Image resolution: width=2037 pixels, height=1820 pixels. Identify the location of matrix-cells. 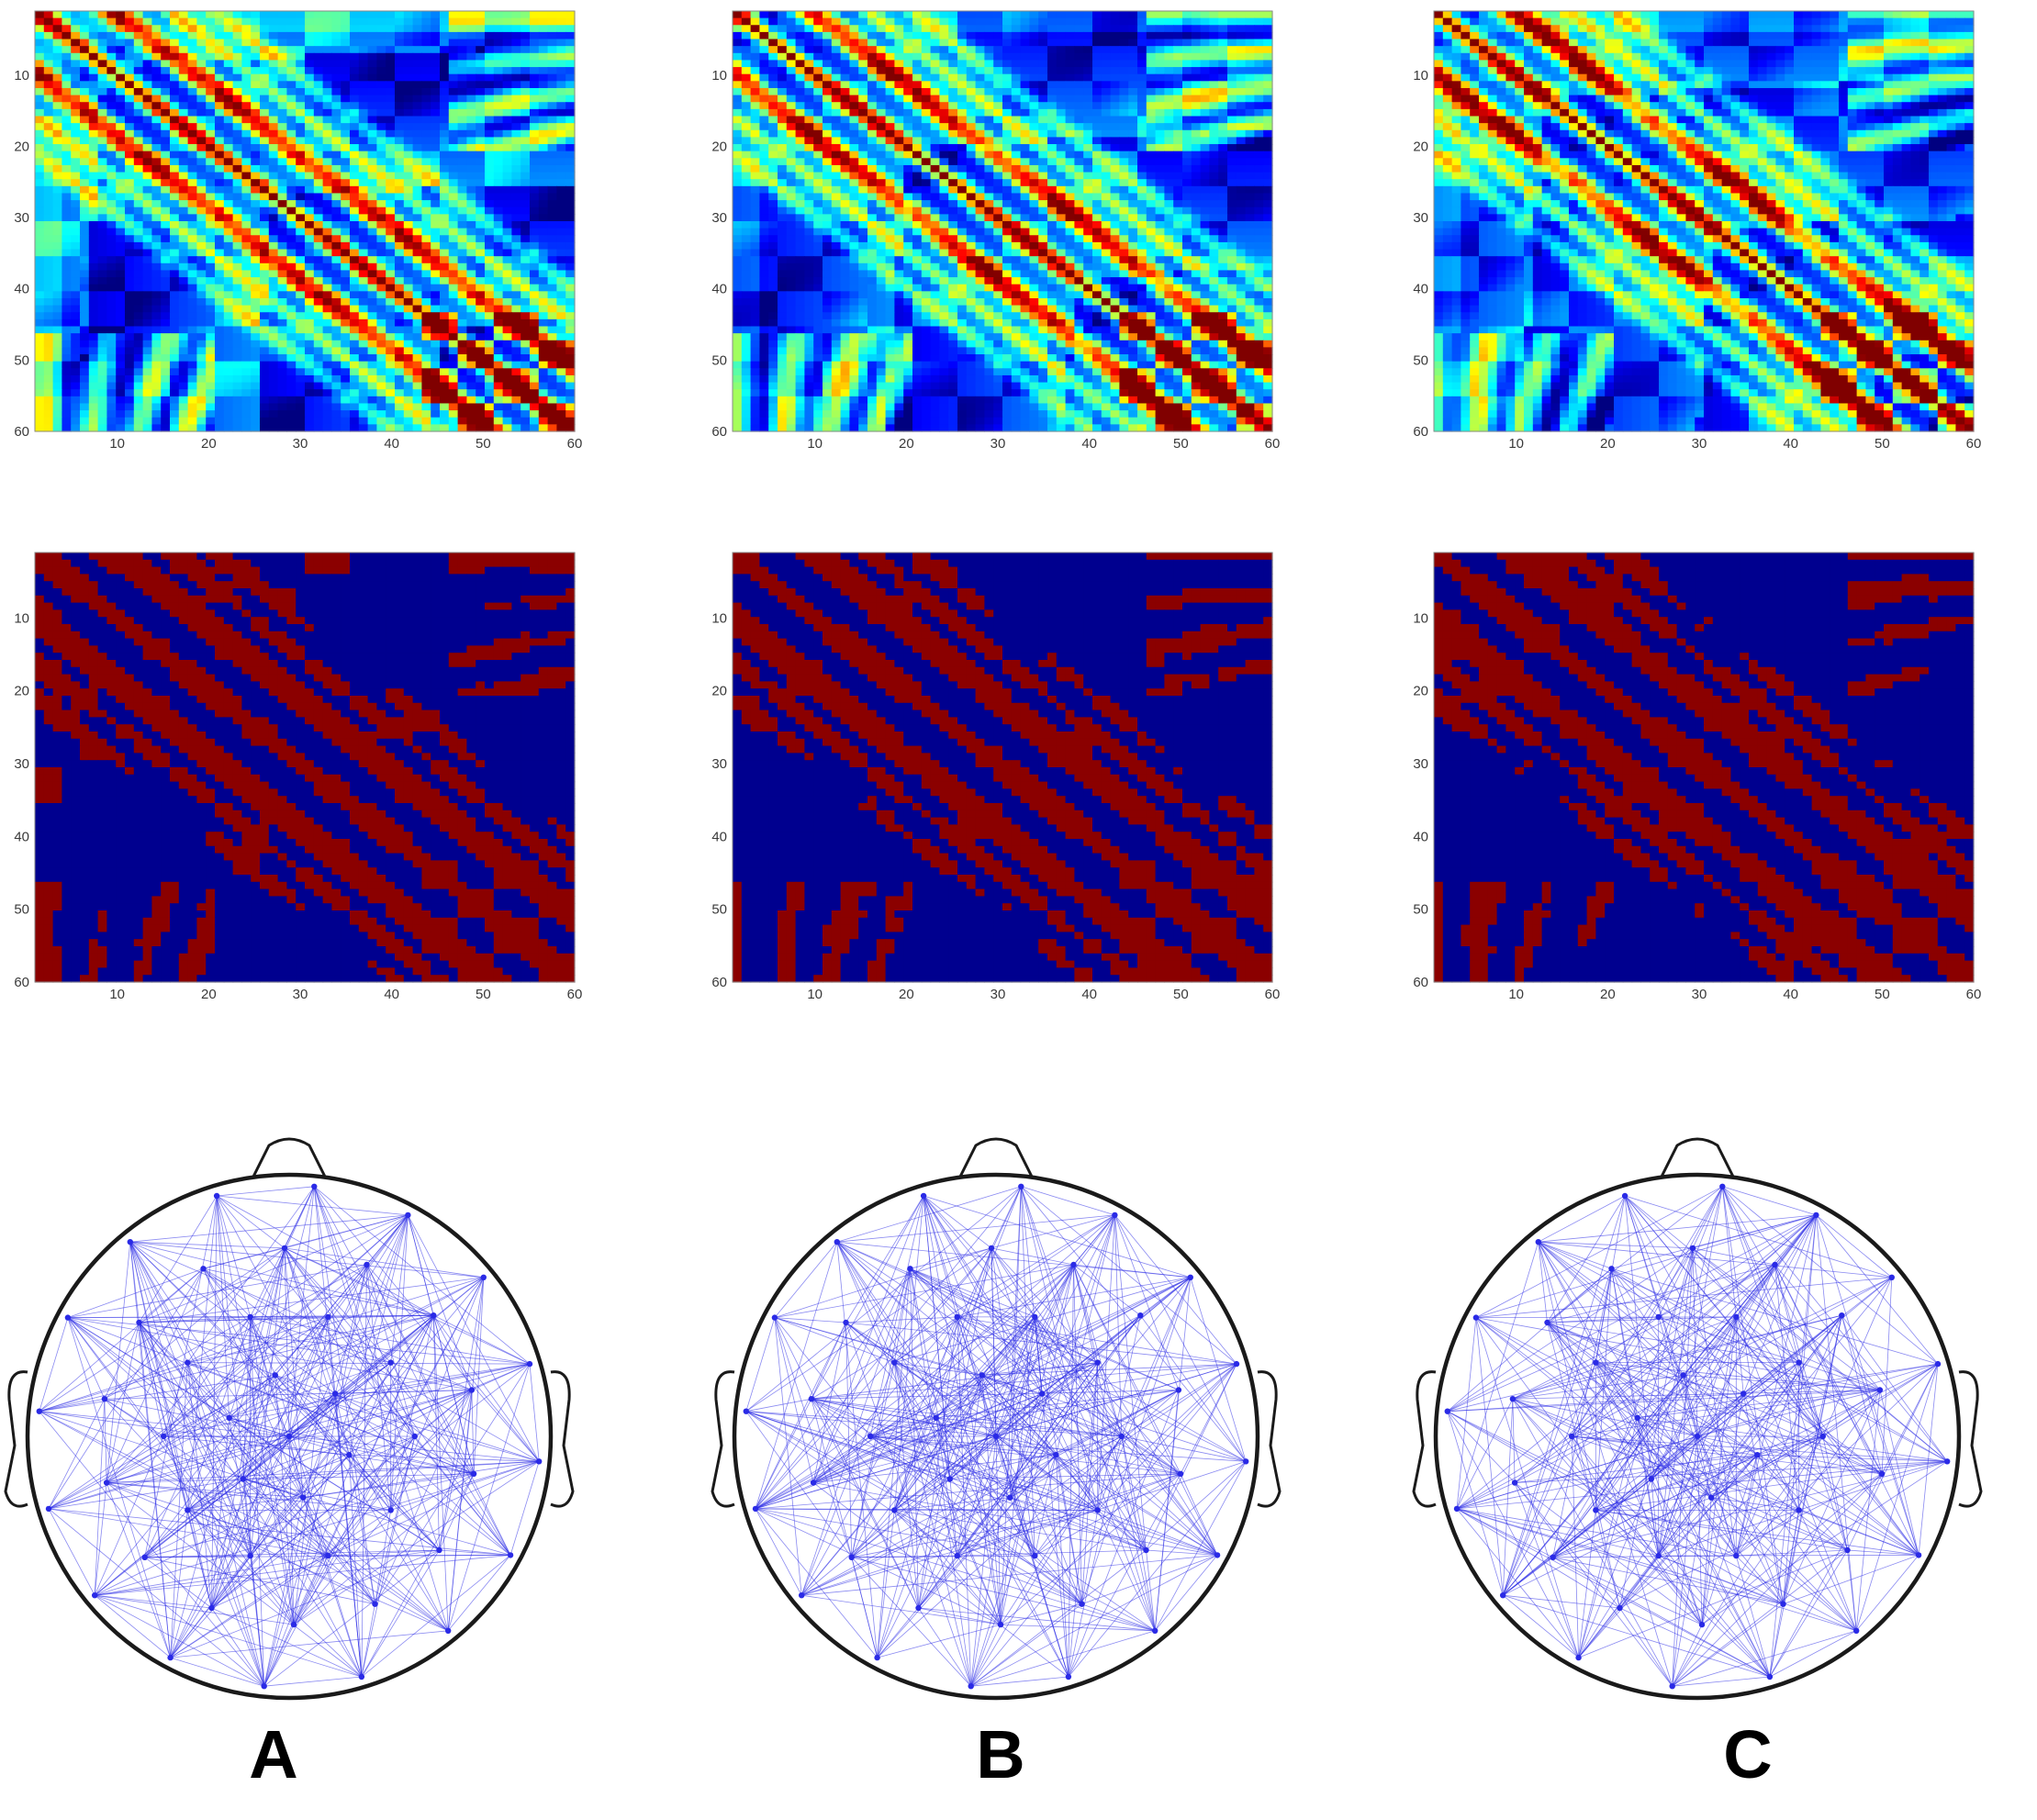
(1003, 221).